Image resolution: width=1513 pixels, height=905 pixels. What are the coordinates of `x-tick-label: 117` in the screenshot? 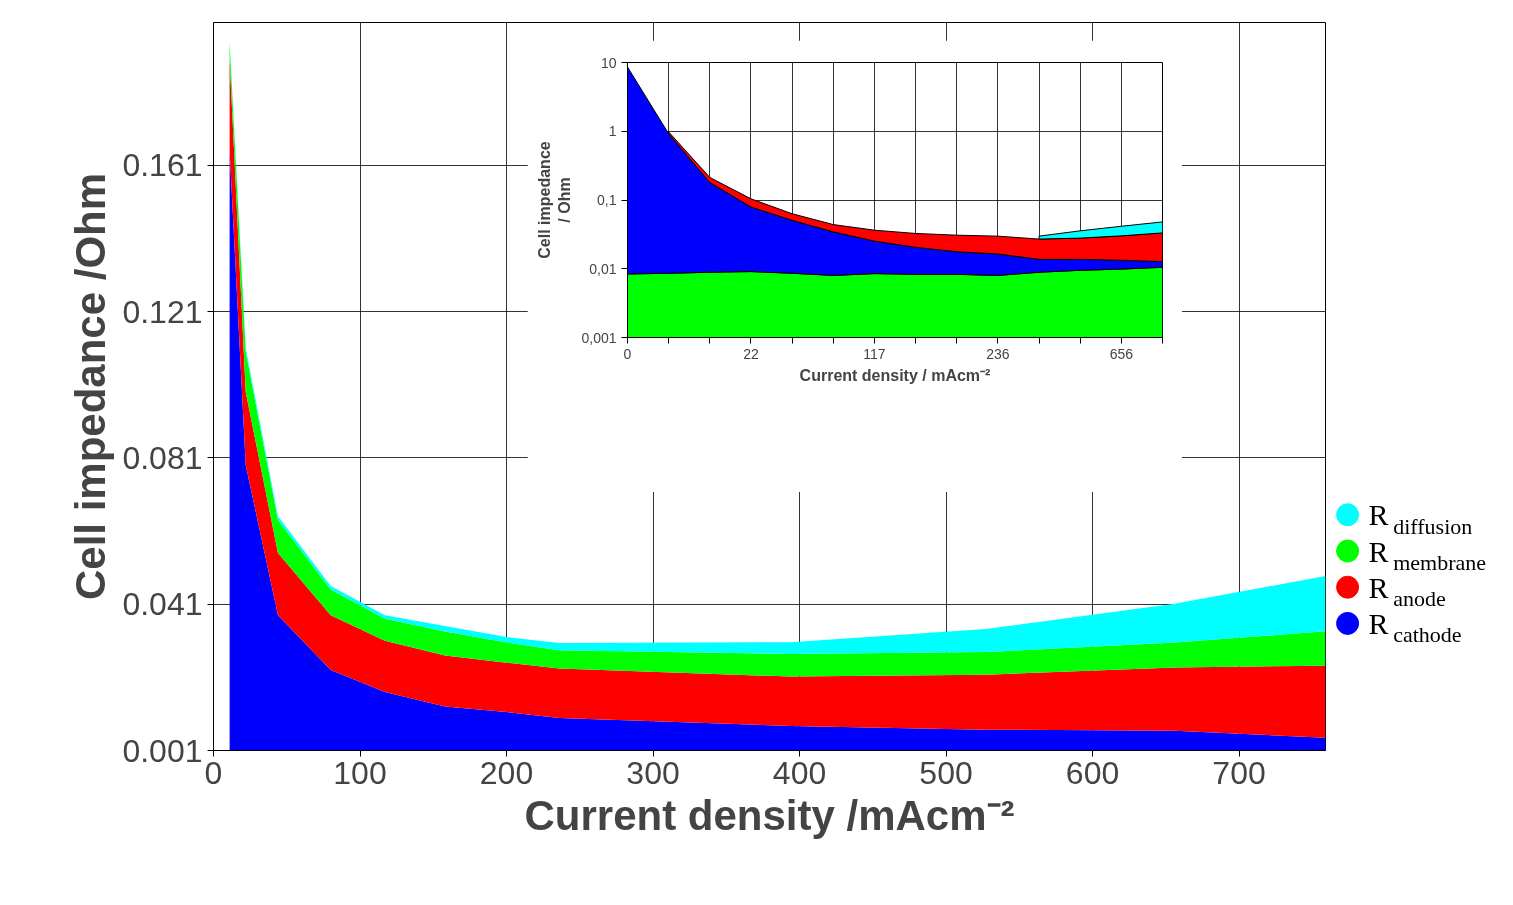 It's located at (874, 353).